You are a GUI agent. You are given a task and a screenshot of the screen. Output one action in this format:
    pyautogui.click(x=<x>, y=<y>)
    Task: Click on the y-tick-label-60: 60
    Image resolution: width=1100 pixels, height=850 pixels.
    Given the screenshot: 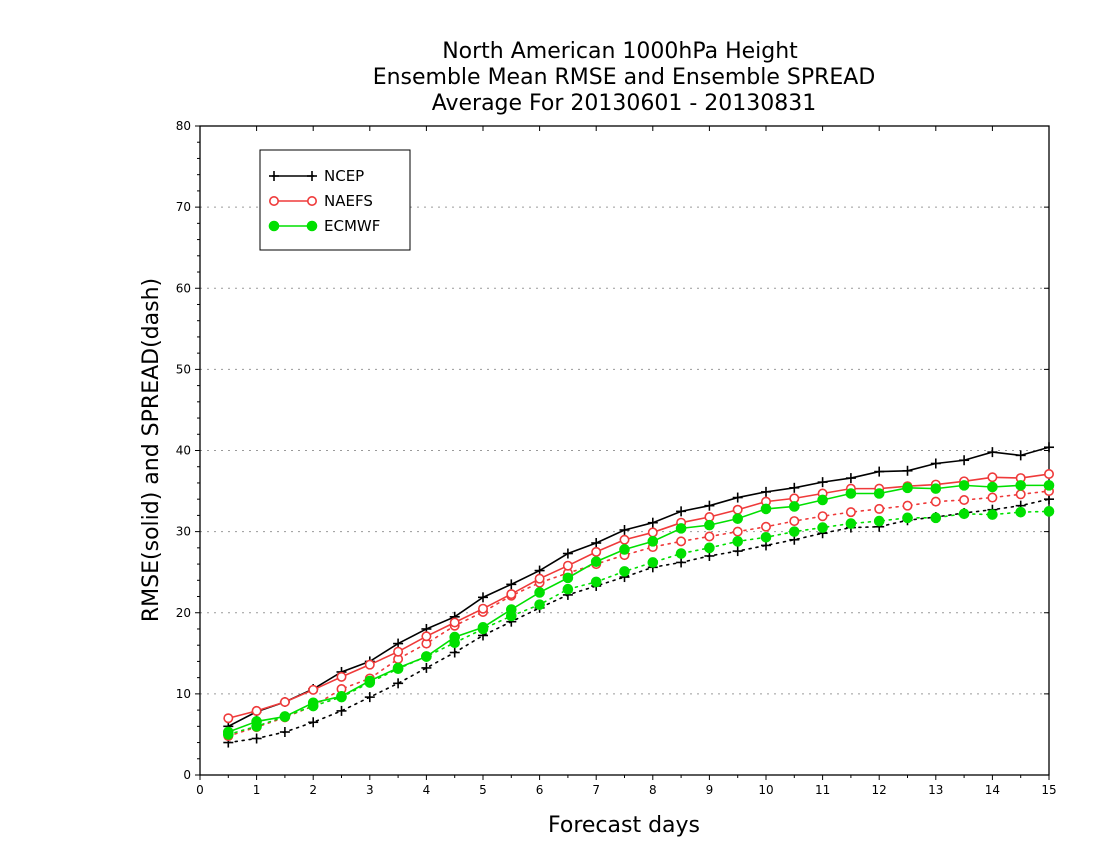 What is the action you would take?
    pyautogui.click(x=183, y=288)
    